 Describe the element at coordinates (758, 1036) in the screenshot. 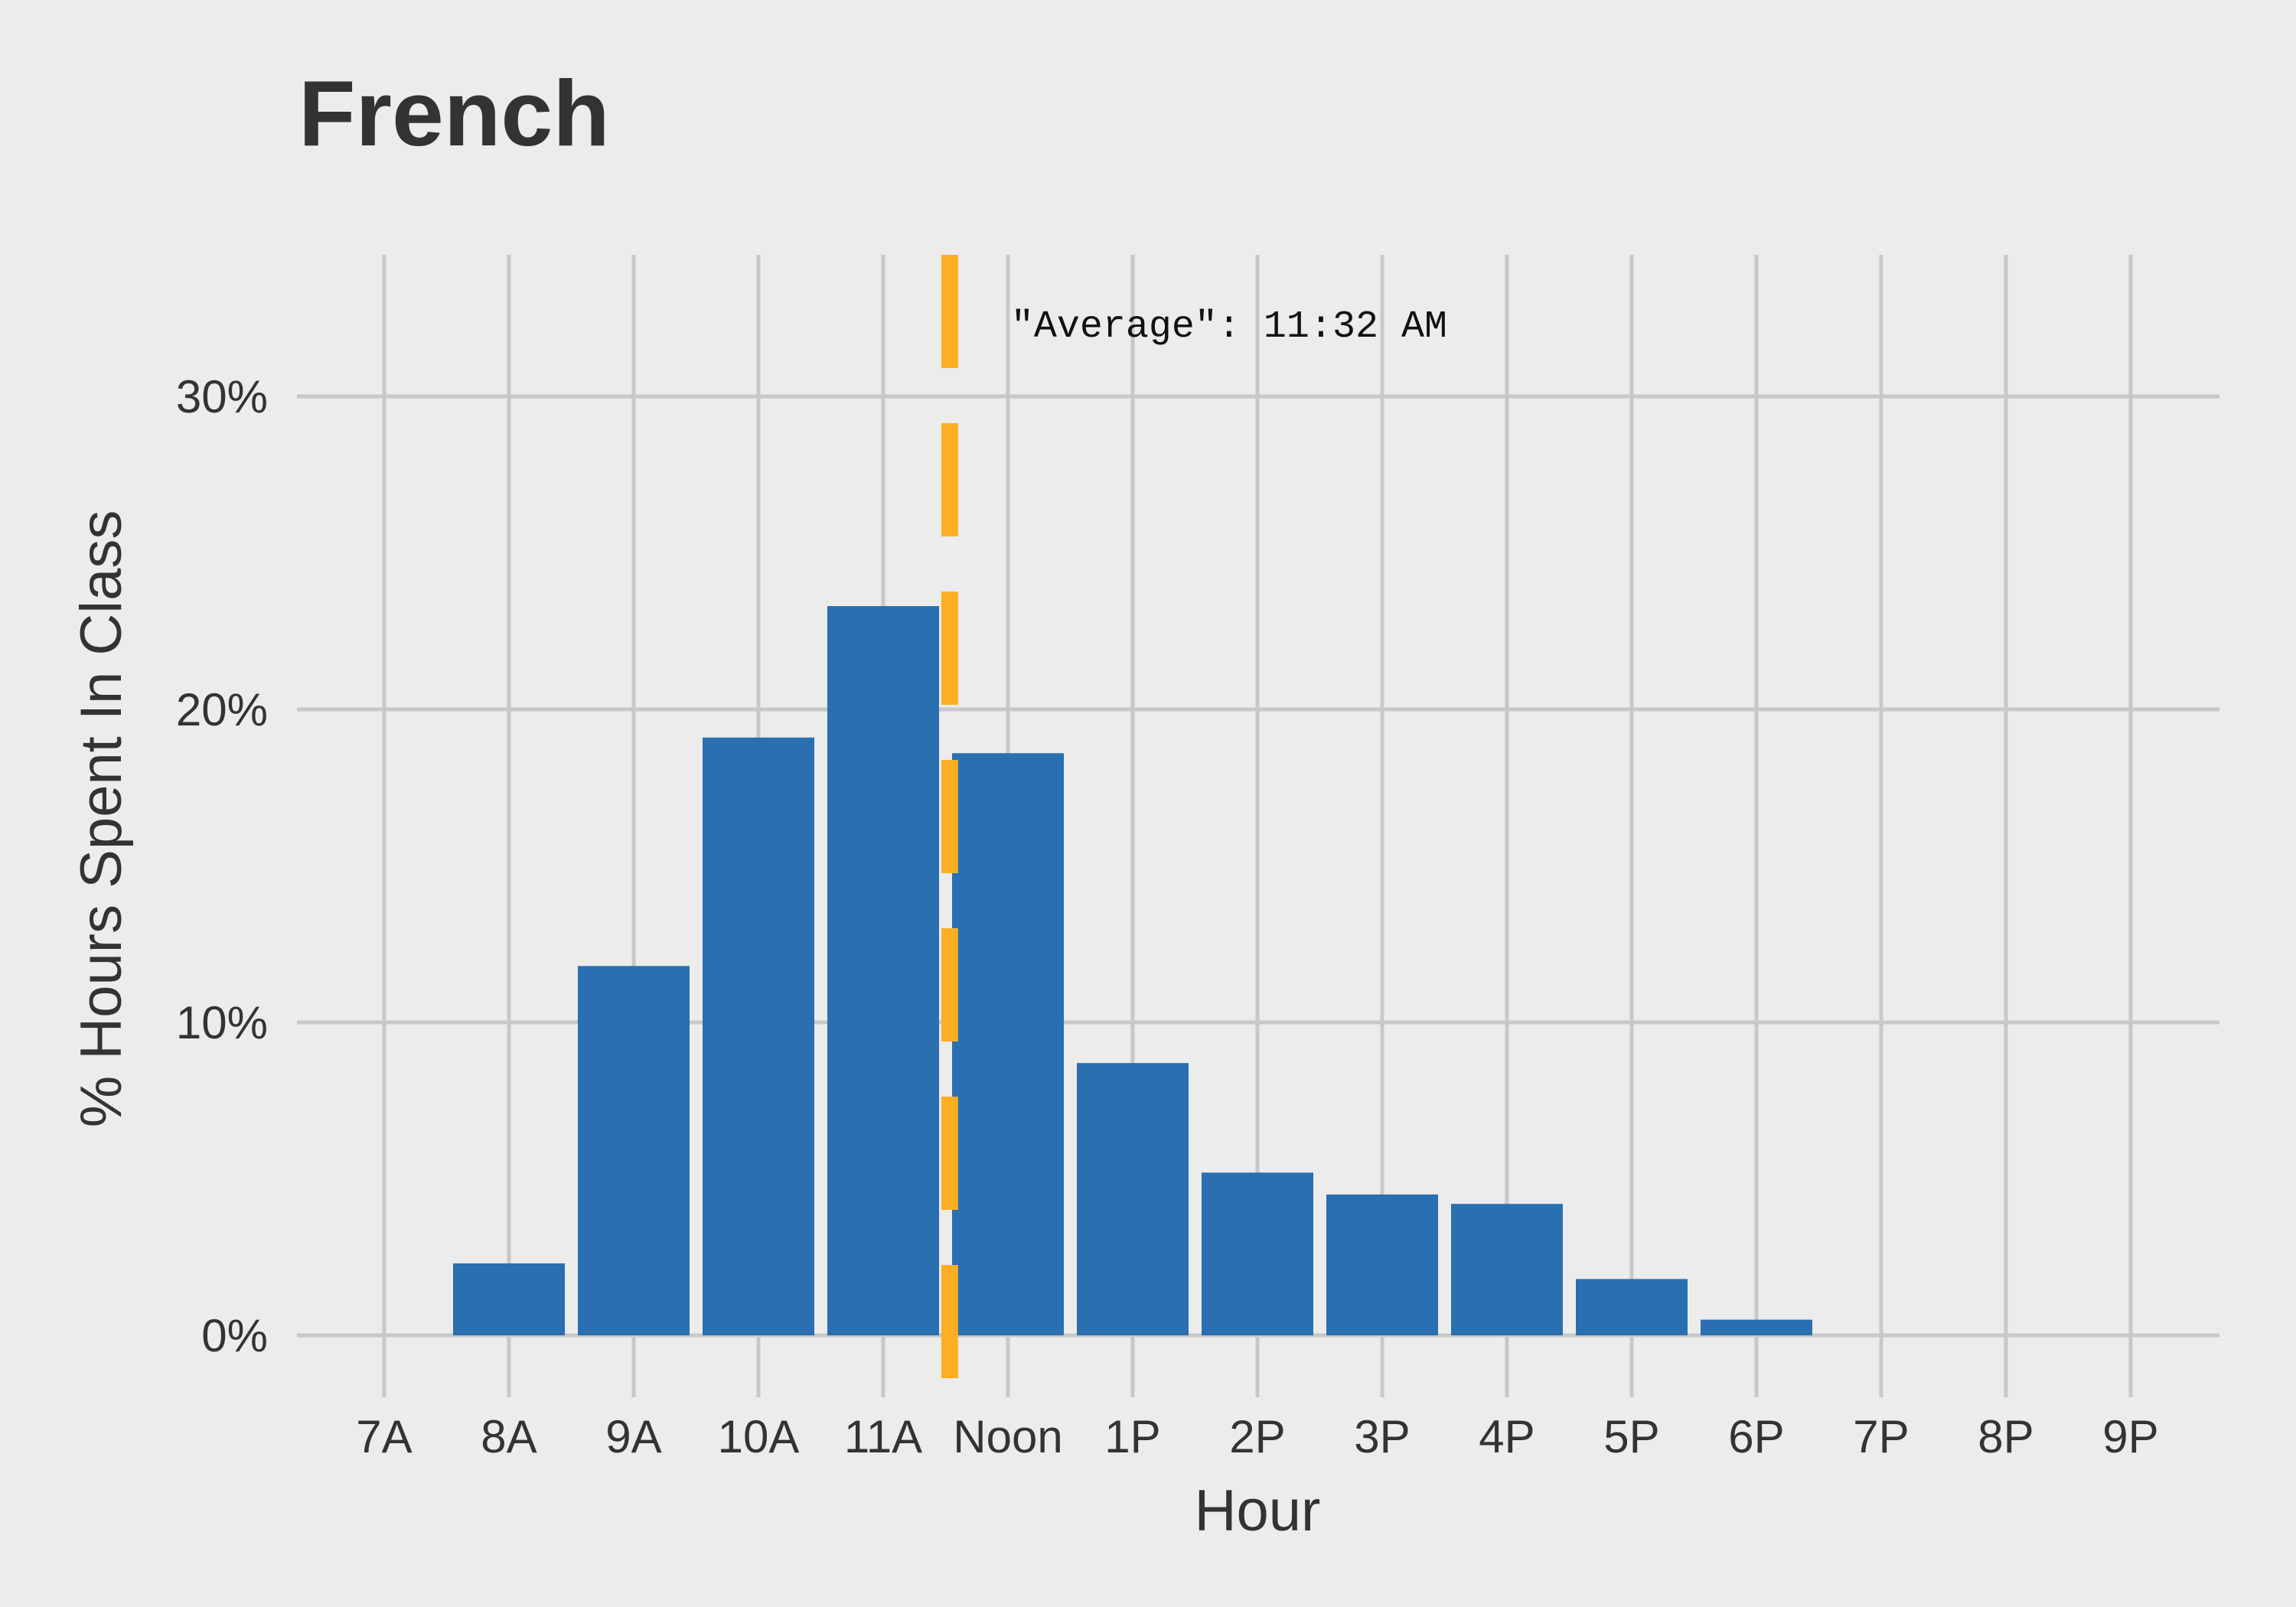

I see `bar-10A` at that location.